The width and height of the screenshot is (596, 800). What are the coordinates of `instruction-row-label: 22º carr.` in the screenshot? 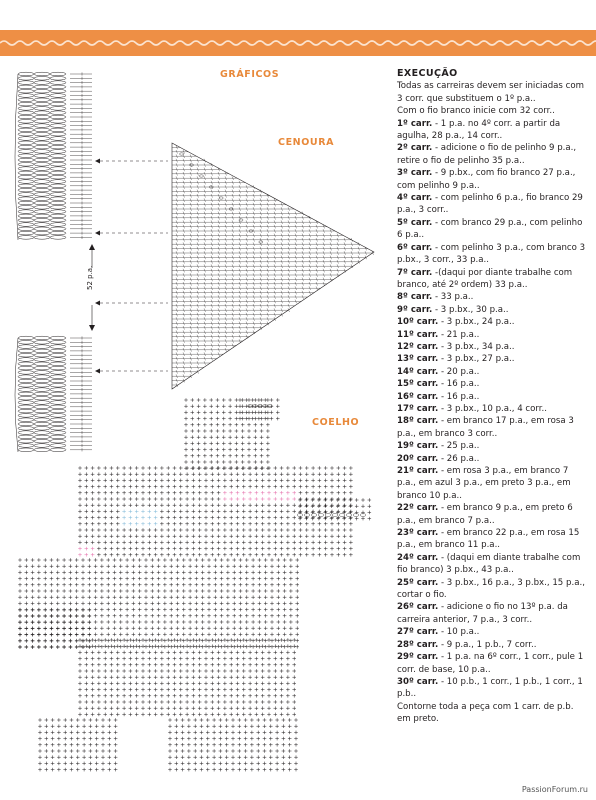 It's located at (418, 508).